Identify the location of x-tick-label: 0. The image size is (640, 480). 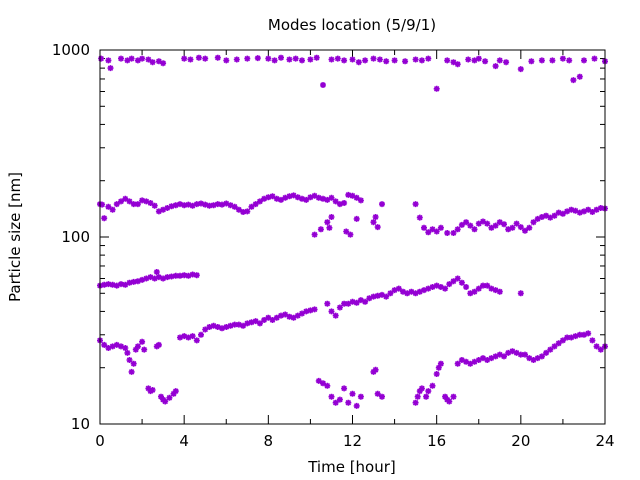
(100, 441).